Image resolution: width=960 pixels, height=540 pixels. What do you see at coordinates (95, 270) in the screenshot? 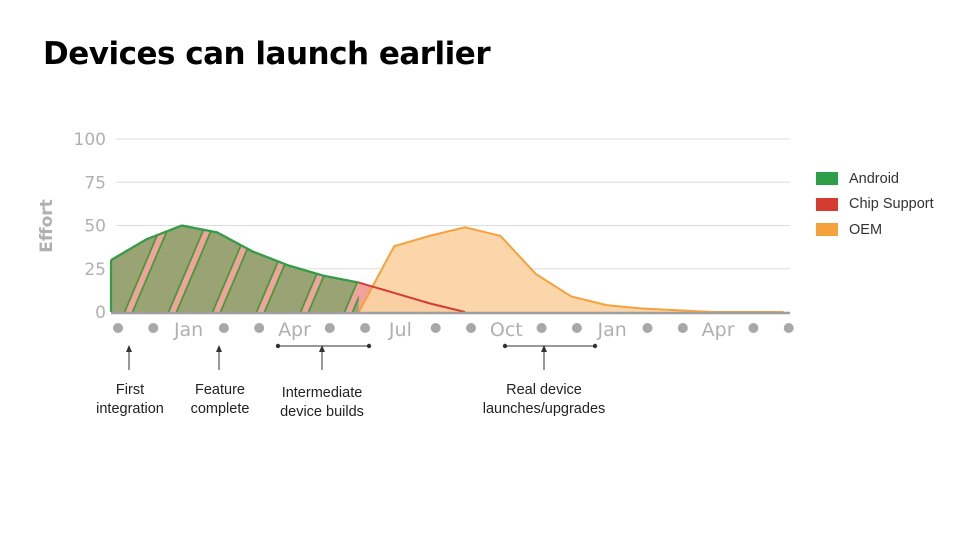
I see `y-tick-label: 25` at bounding box center [95, 270].